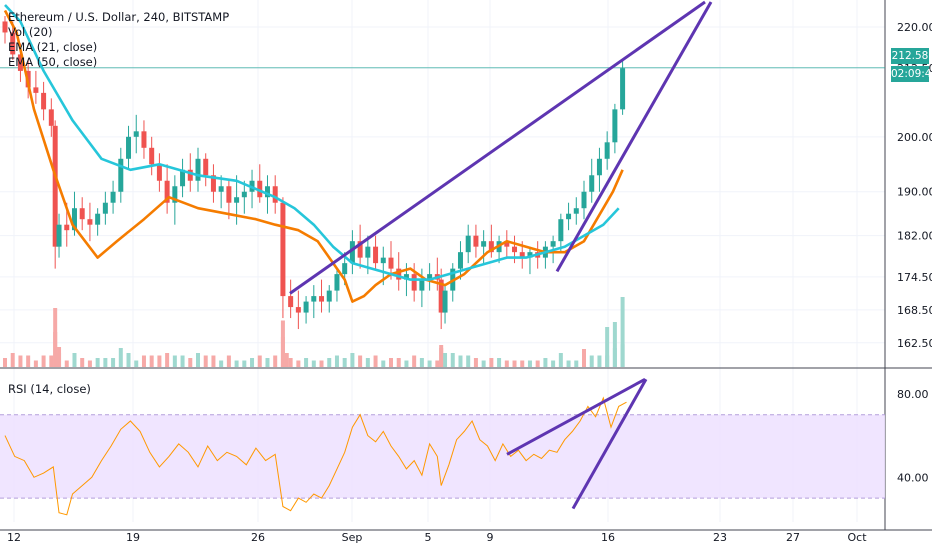 This screenshot has width=932, height=550. Describe the element at coordinates (911, 74) in the screenshot. I see `bar-countdown-badge: 02:09:47` at that location.